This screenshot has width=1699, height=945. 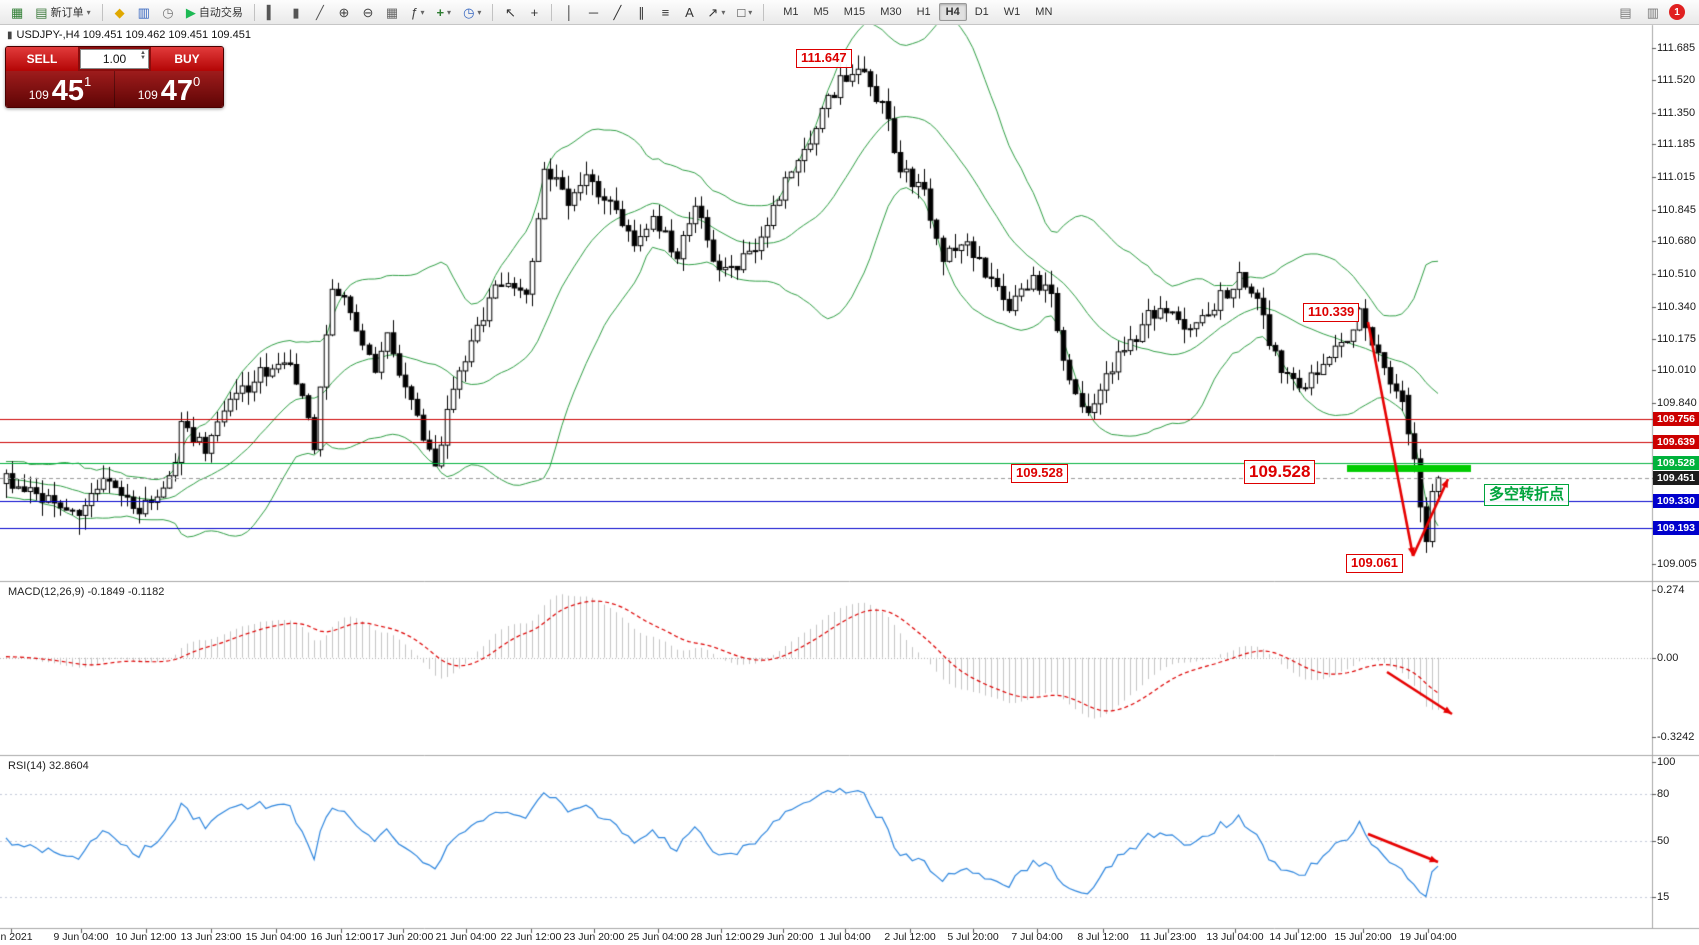 I want to click on toolbar-right-cluster: ▤ ▥ 1, so click(x=1653, y=12).